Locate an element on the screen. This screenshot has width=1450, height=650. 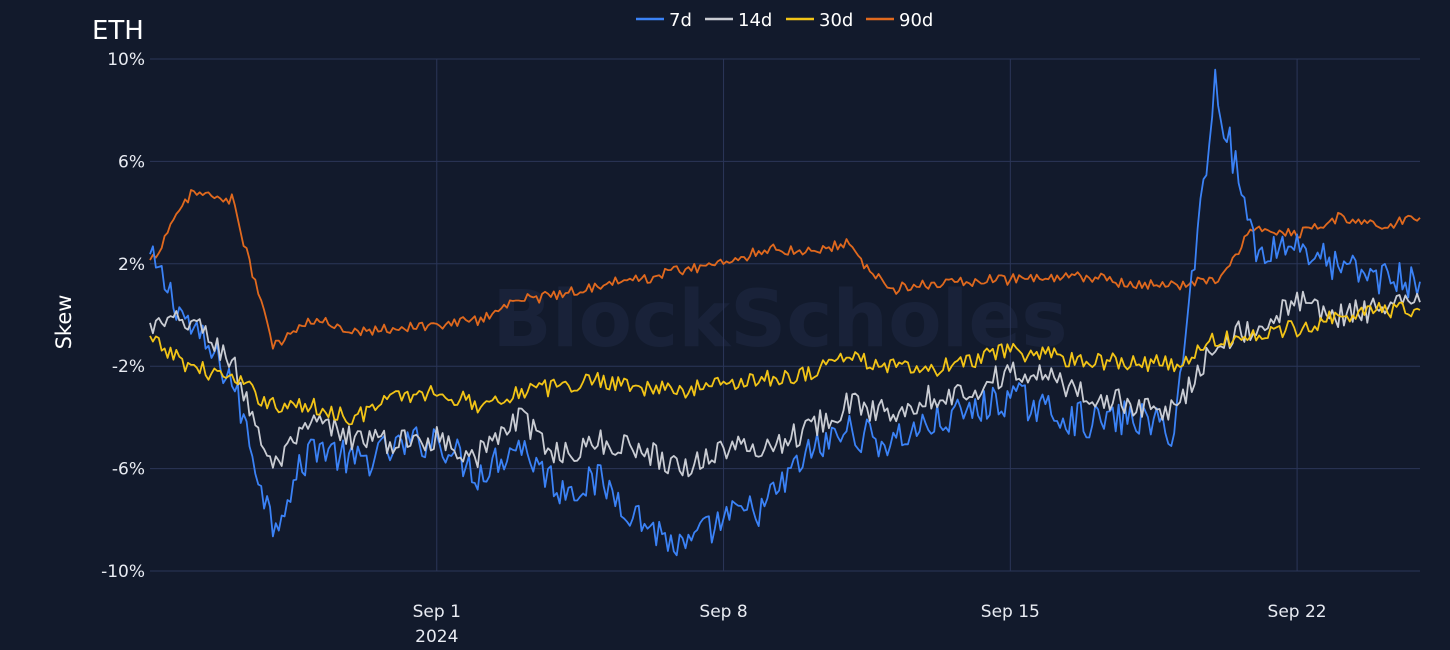
chart-title: ETH is located at coordinates (118, 31).